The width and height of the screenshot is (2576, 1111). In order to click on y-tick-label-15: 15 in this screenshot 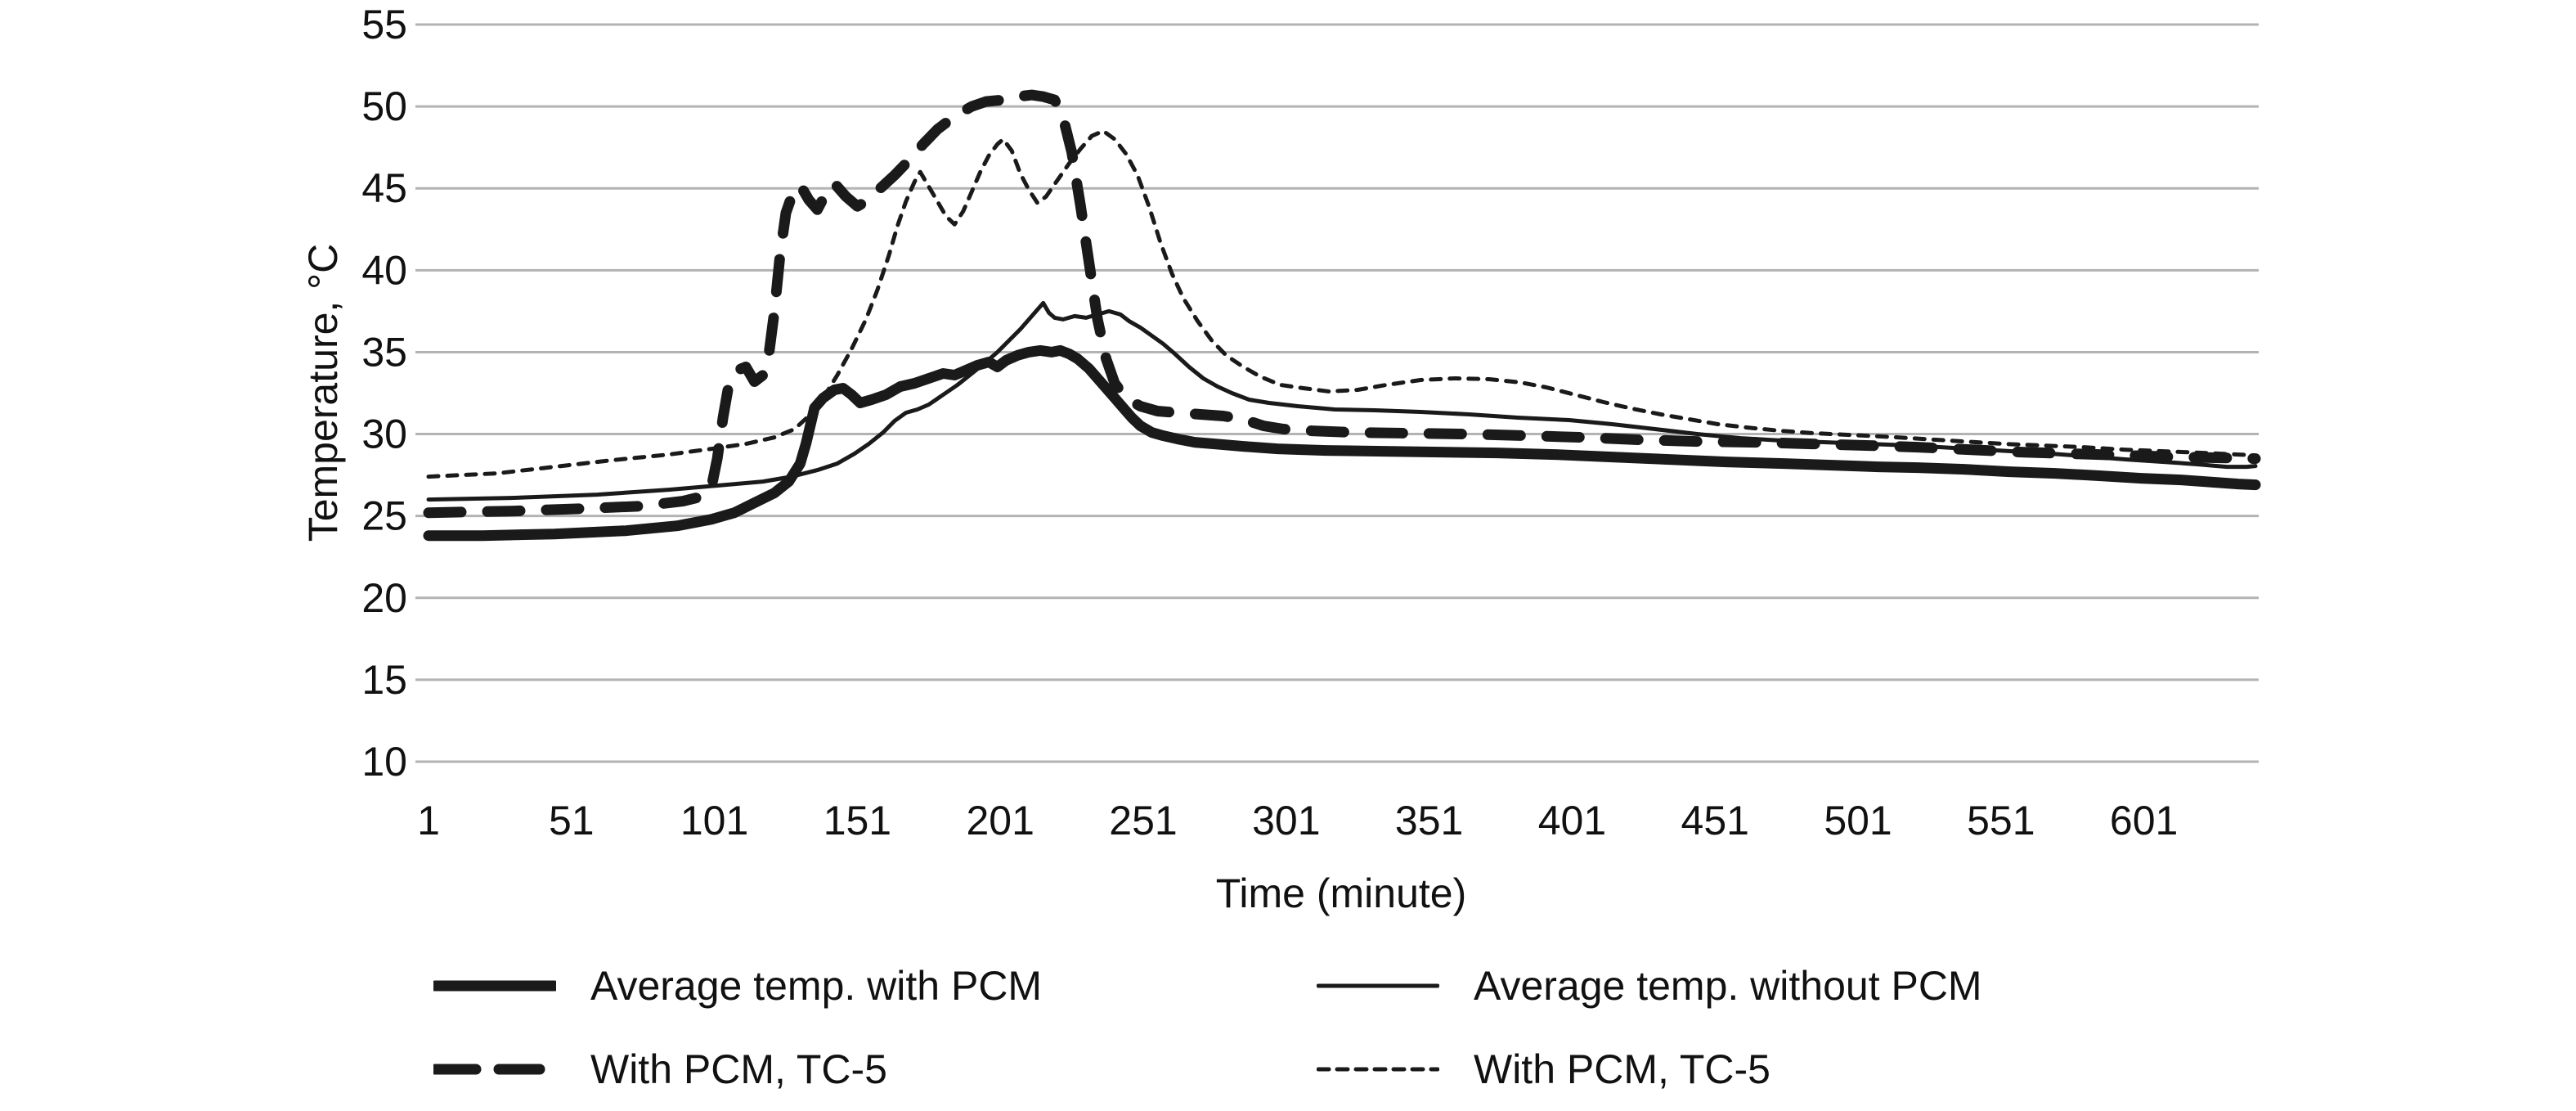, I will do `click(384, 680)`.